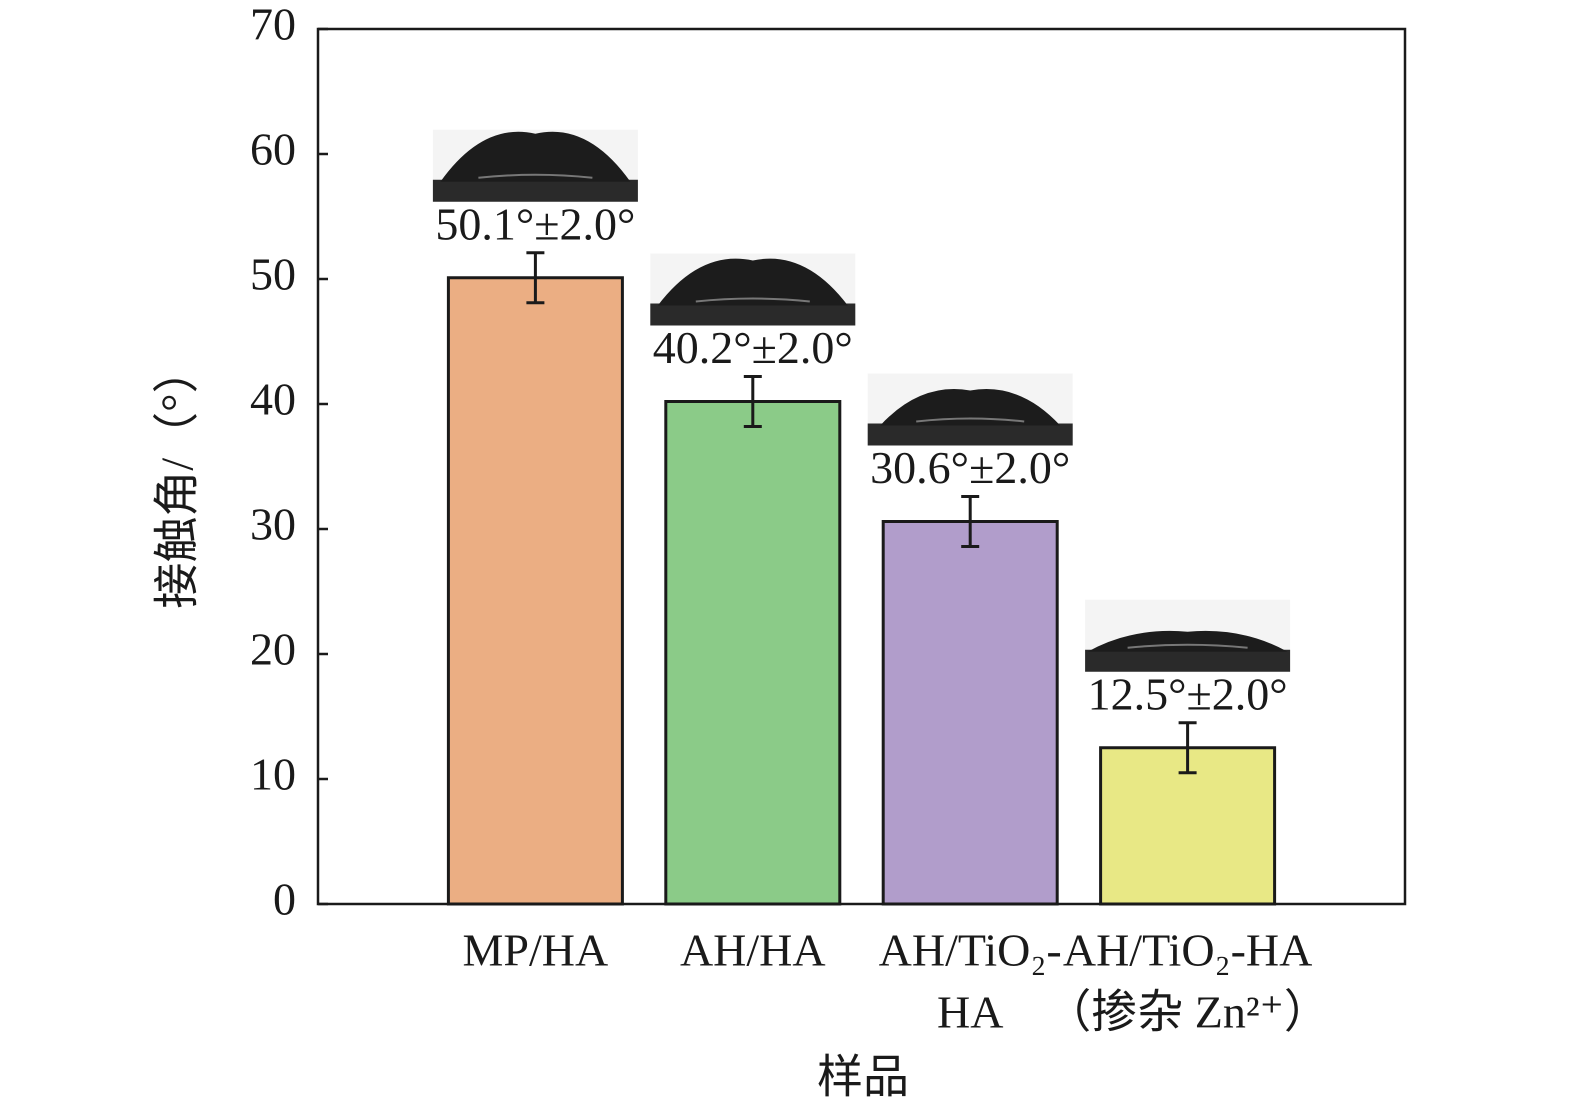 The image size is (1575, 1119). Describe the element at coordinates (1188, 950) in the screenshot. I see `x-tick-label: AH/TiO₂-HA` at that location.